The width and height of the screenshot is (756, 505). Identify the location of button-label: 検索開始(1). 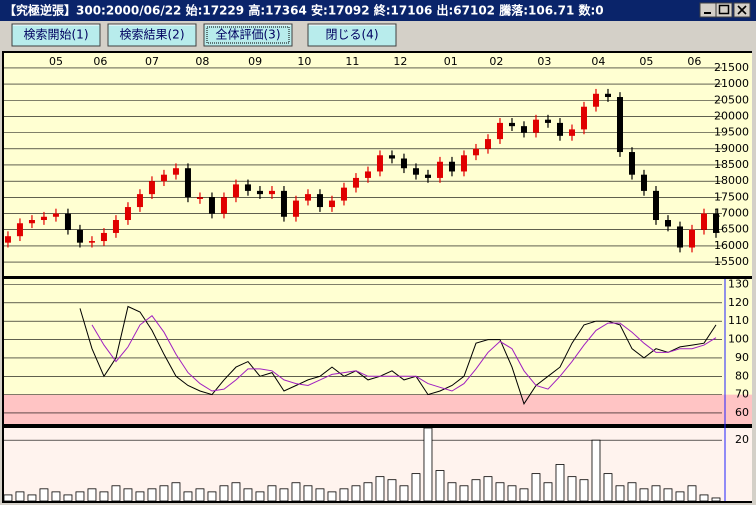
(56, 35).